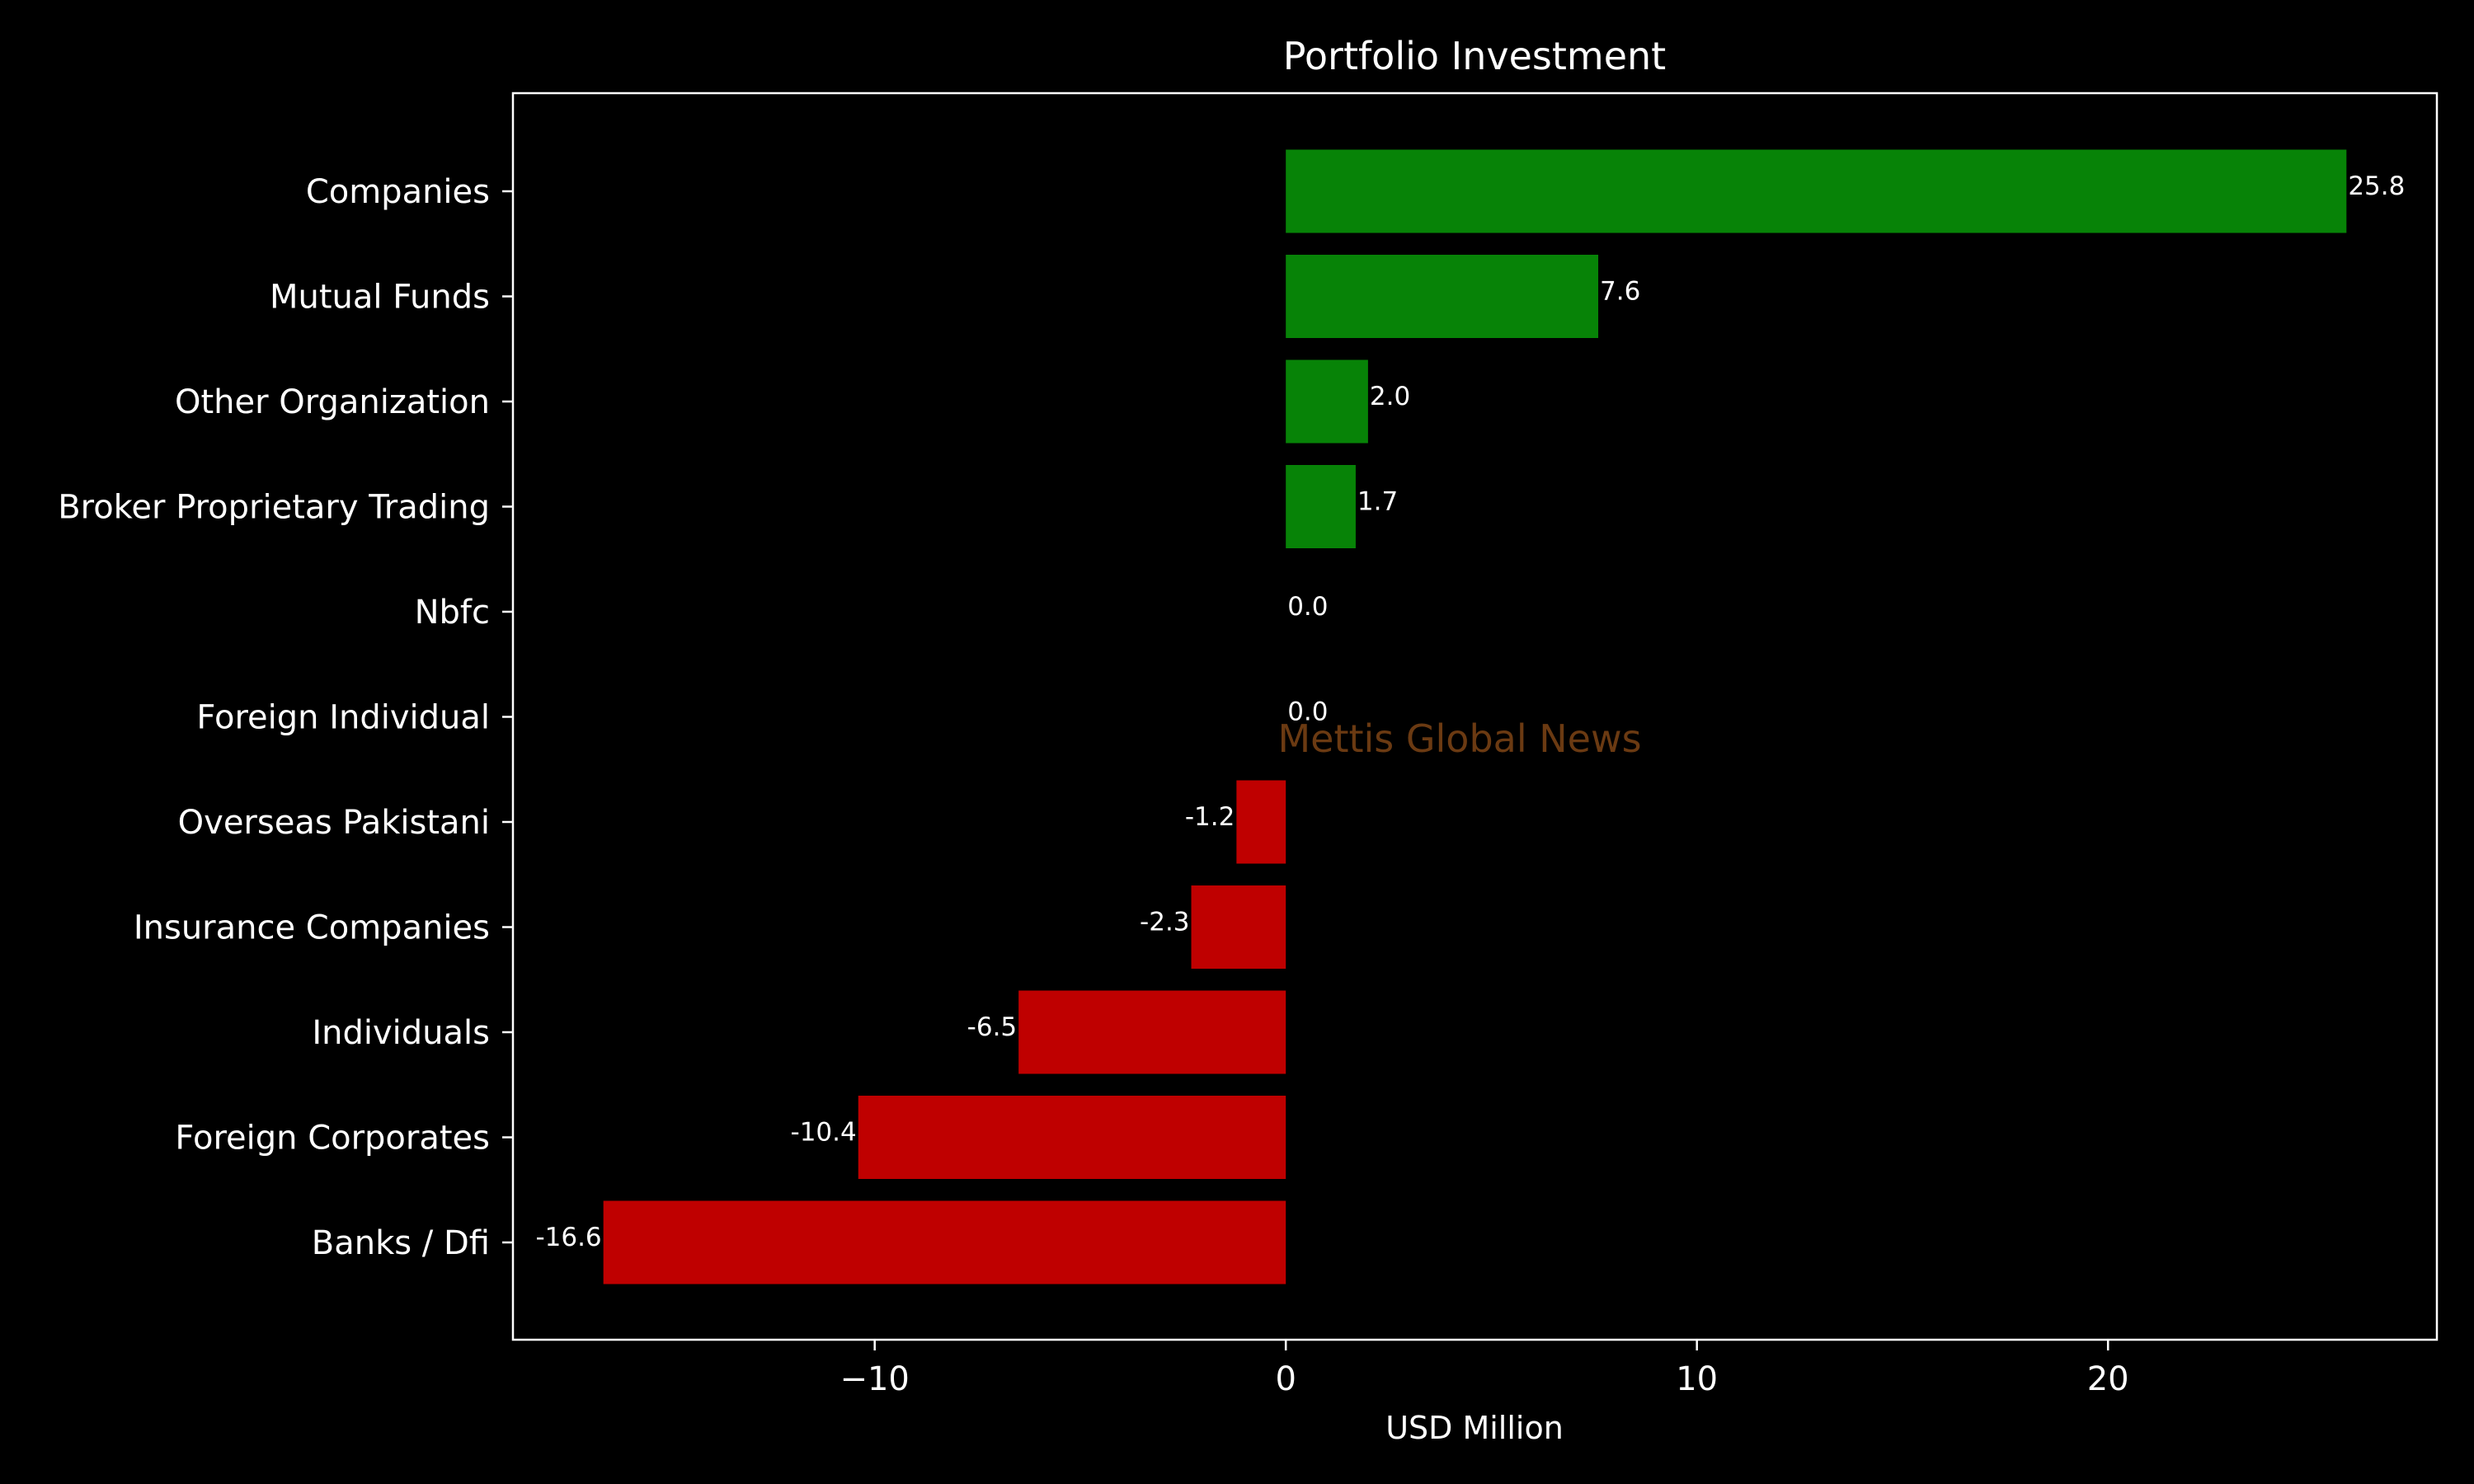  What do you see at coordinates (1484, 1369) in the screenshot?
I see `x-axis: −10 0 10 20` at bounding box center [1484, 1369].